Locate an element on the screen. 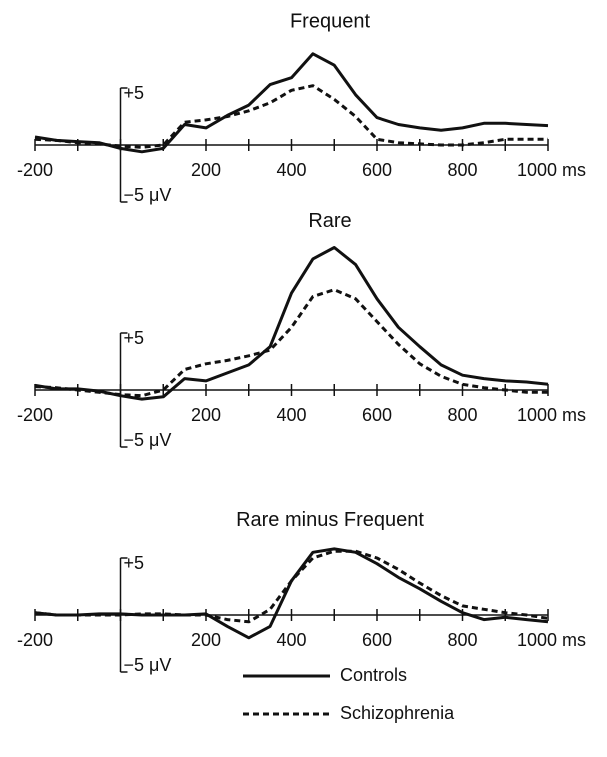 The image size is (607, 757). chart-title: Rare is located at coordinates (329, 221).